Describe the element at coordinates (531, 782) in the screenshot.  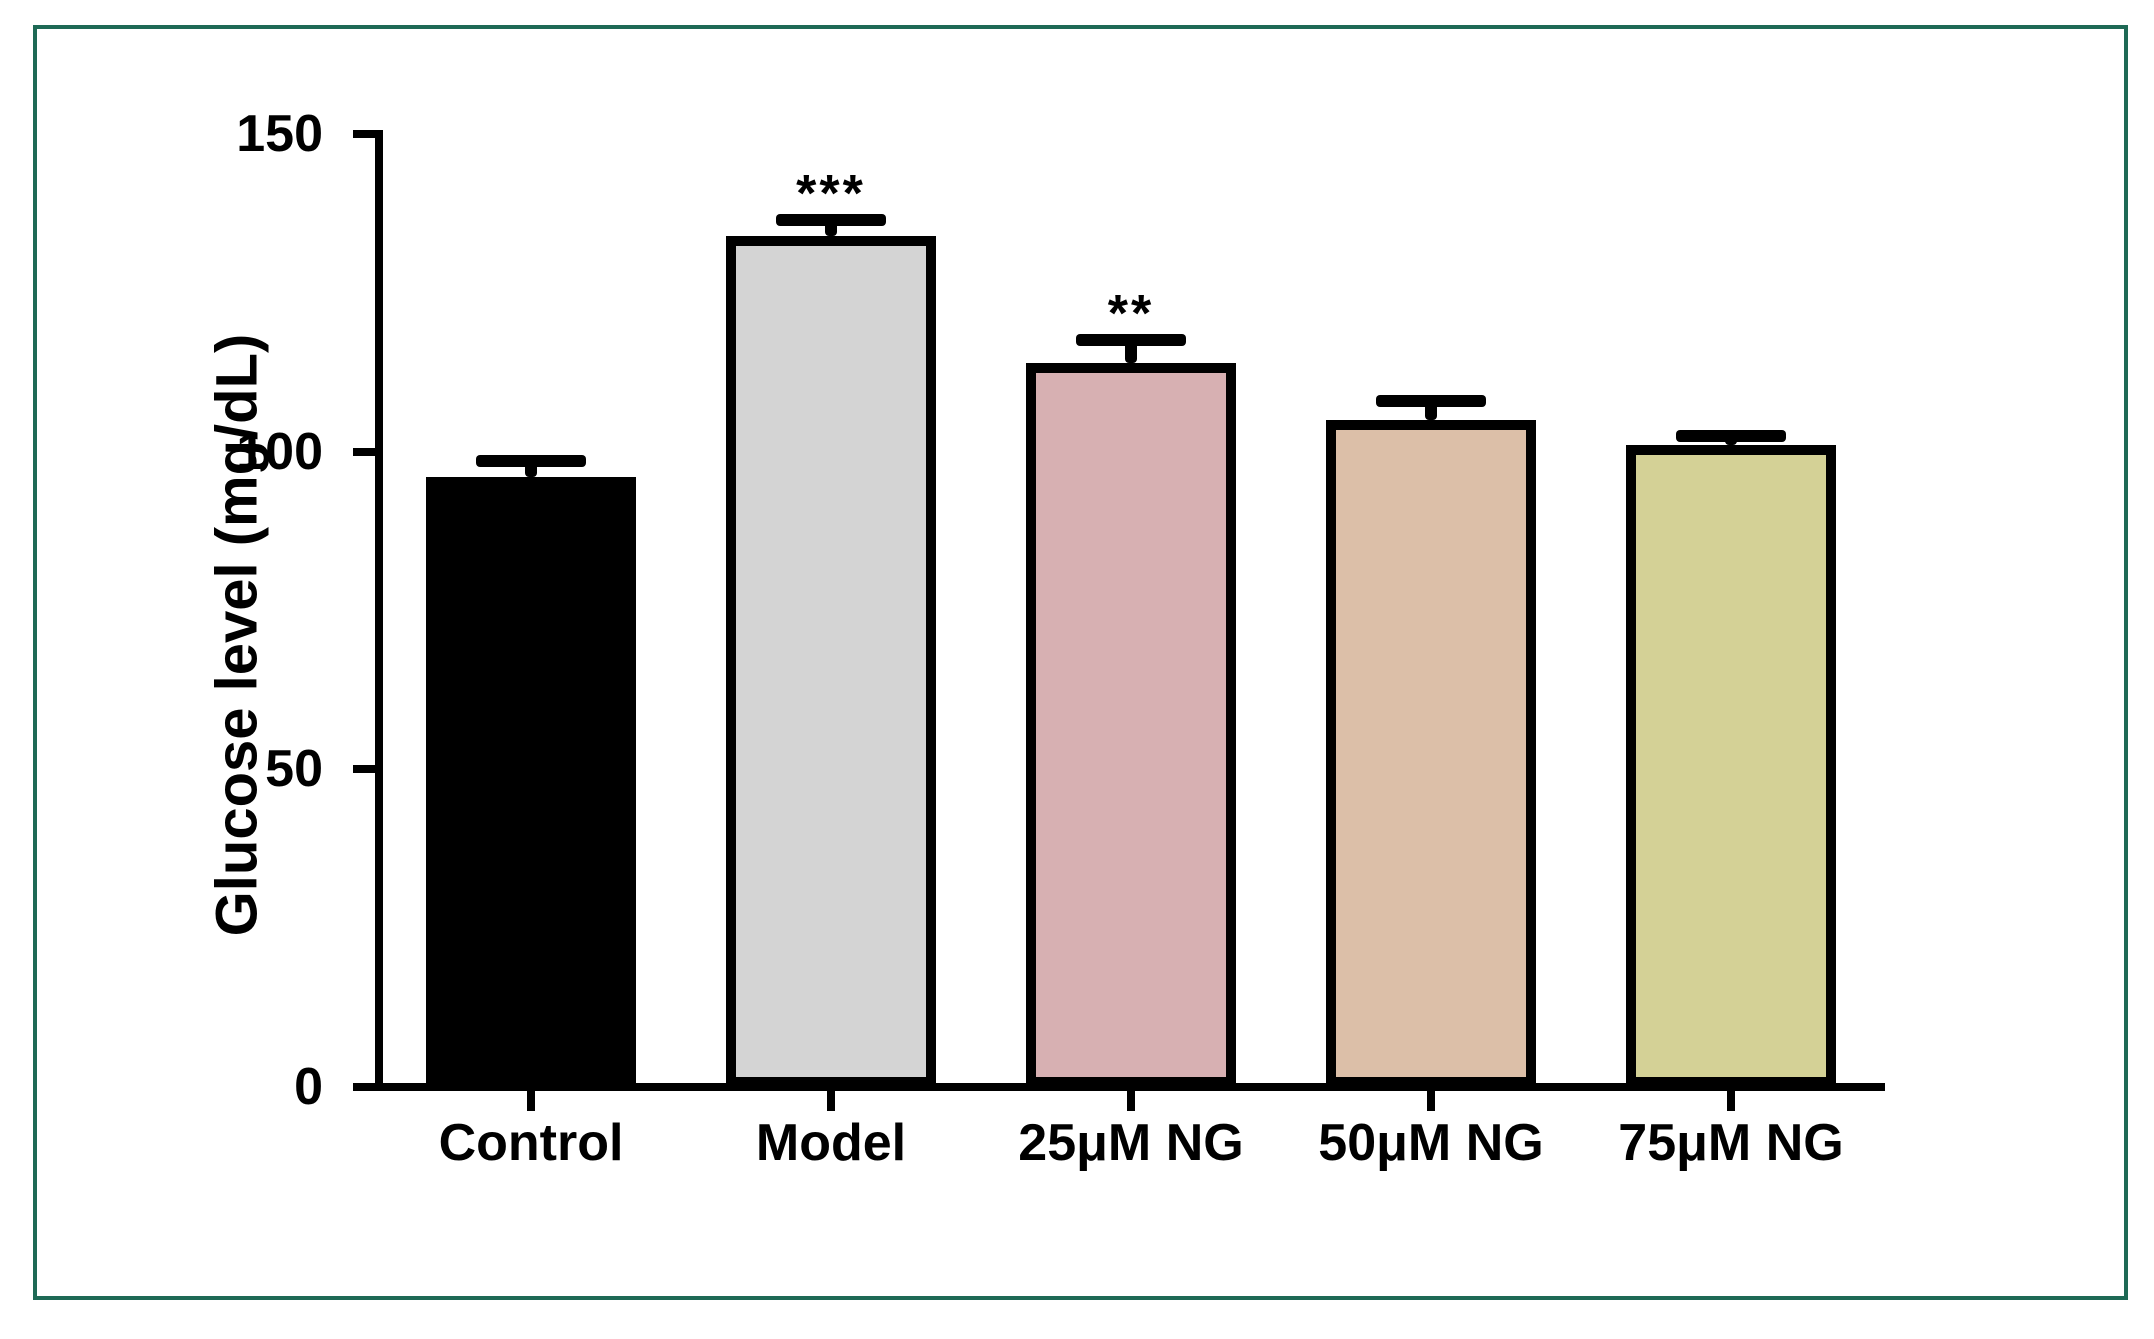
I see `bar-control` at that location.